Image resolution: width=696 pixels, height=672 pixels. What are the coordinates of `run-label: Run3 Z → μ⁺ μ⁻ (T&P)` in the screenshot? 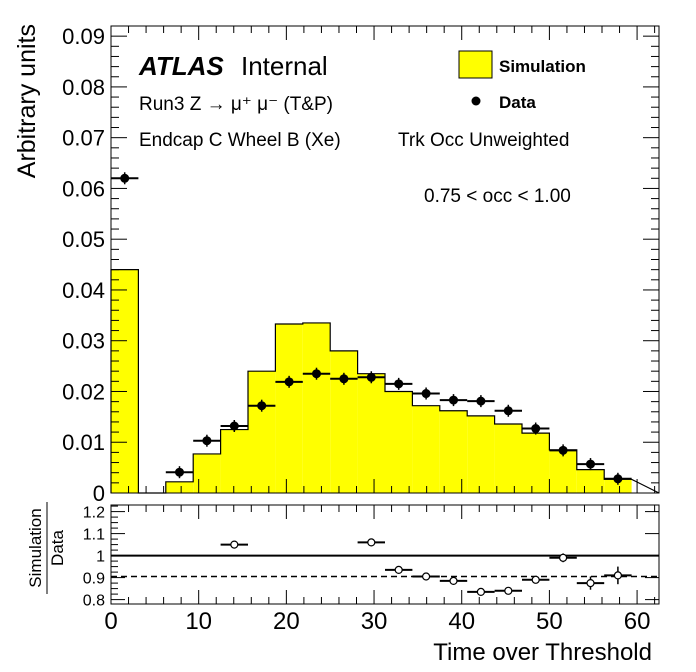 It's located at (236, 104).